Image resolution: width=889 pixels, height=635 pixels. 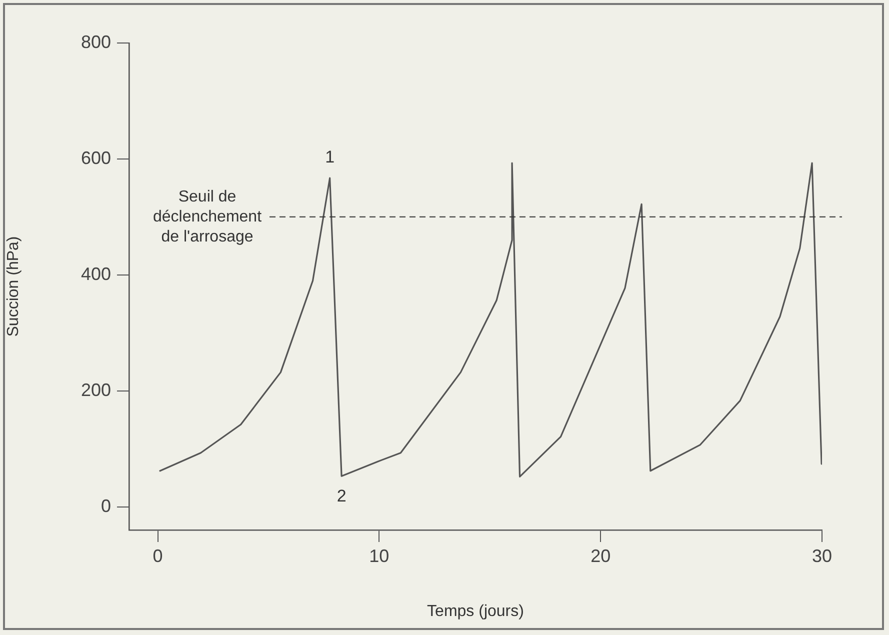 What do you see at coordinates (95, 390) in the screenshot?
I see `y-tick-label: 200` at bounding box center [95, 390].